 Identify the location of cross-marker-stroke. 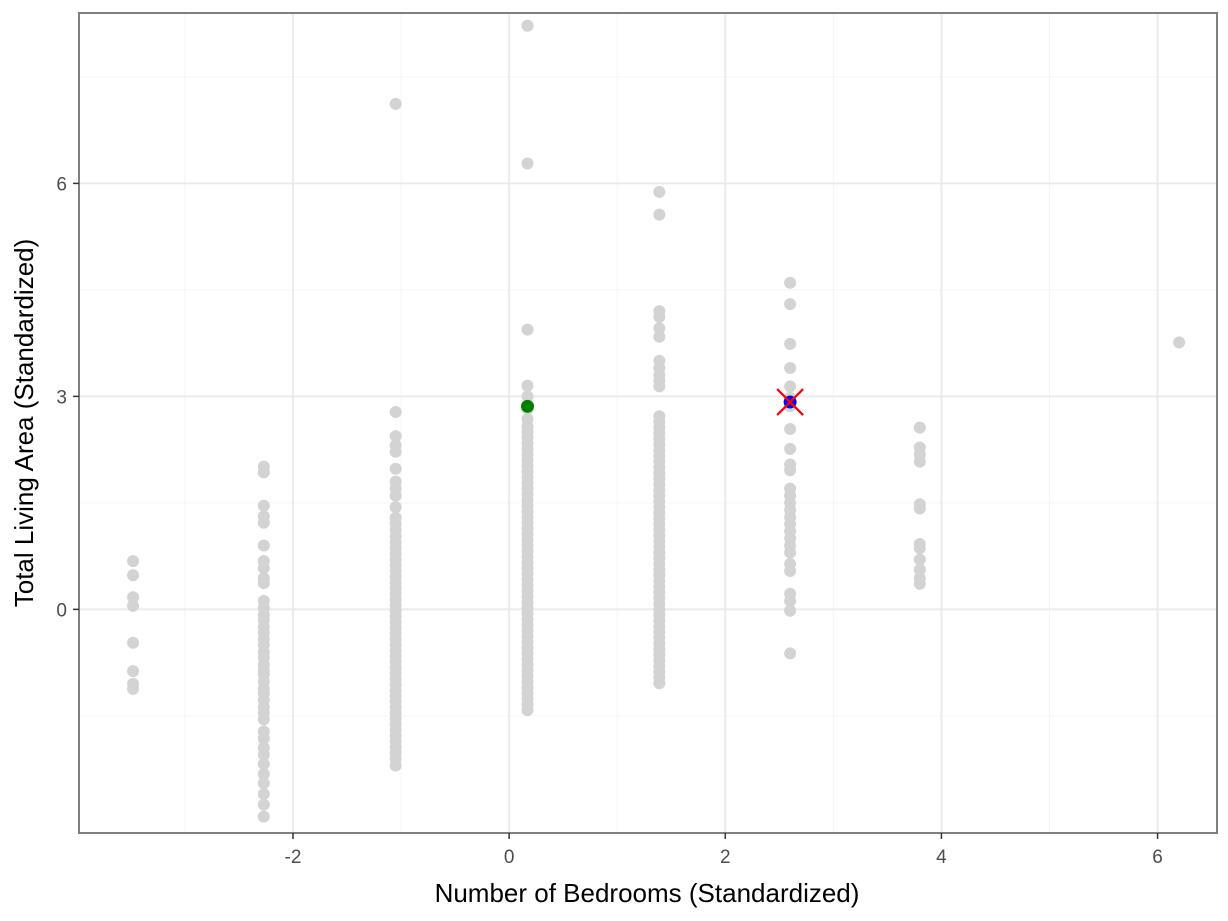
(790, 402).